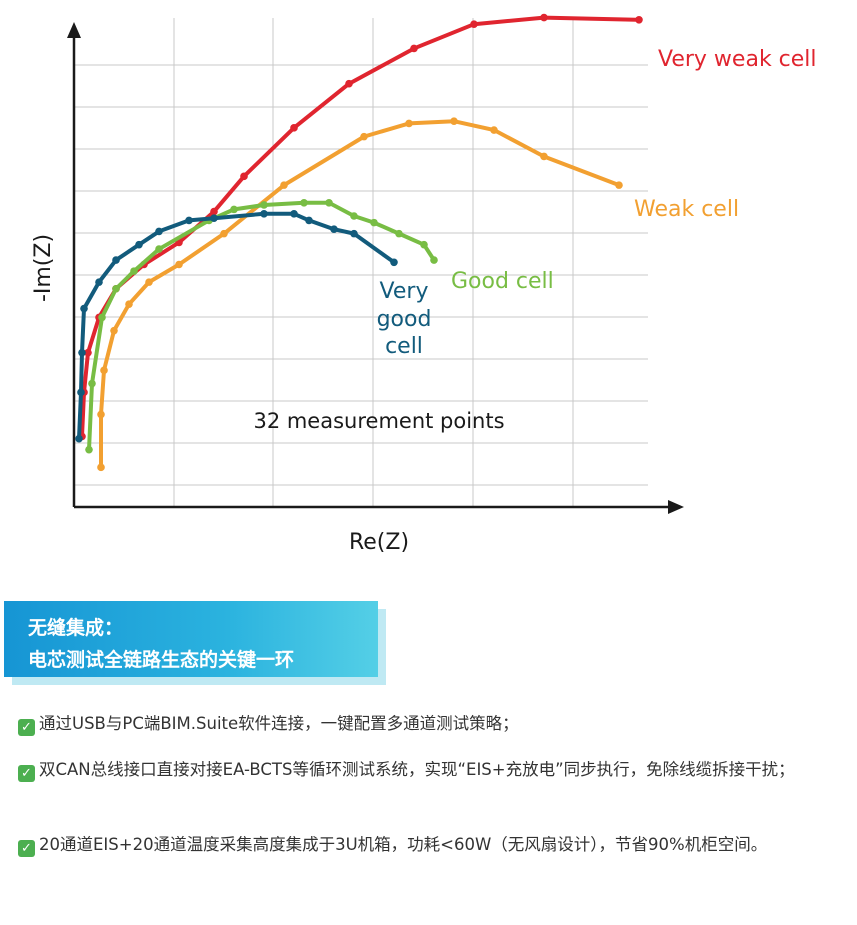 This screenshot has height=925, width=857. Describe the element at coordinates (279, 723) in the screenshot. I see `feature-text: 通过USB与PC端BIM.Suite软件连接，一键配置多通道测试策略；` at that location.